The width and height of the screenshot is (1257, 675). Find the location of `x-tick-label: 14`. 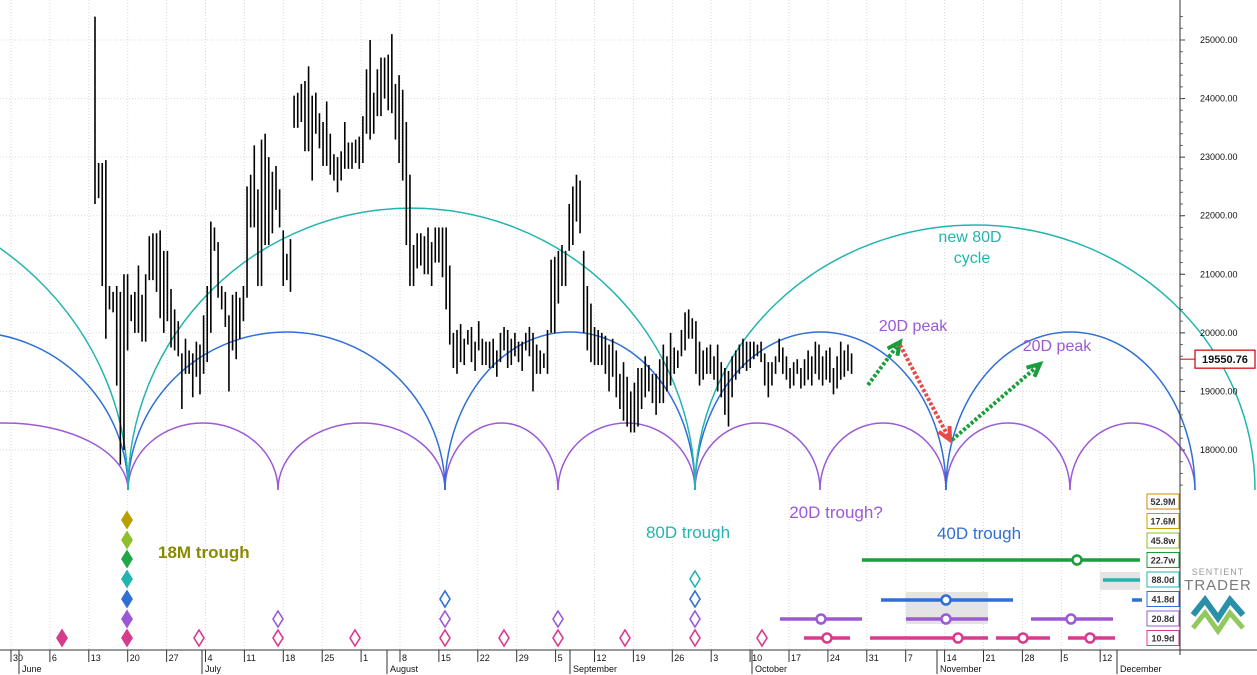

x-tick-label: 14 is located at coordinates (952, 658).